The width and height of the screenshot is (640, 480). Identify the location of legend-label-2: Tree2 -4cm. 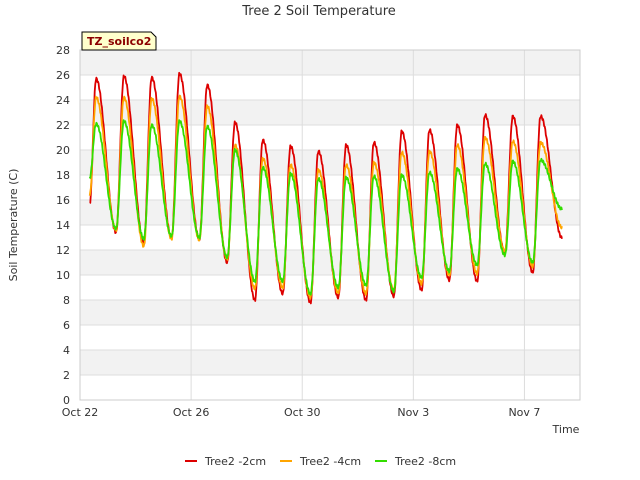
(330, 461).